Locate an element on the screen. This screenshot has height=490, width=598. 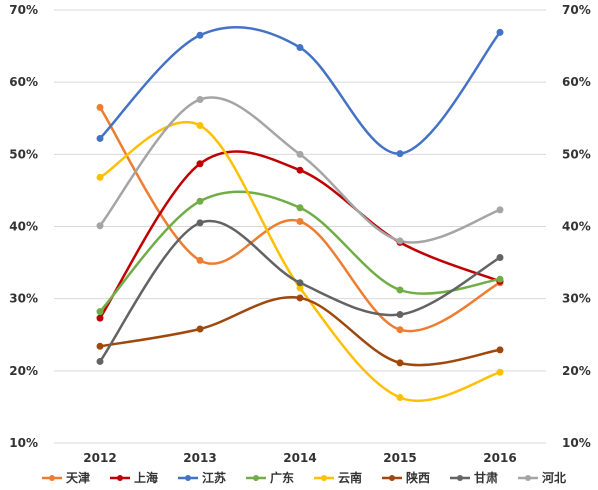
y-tick-label-left: 30% is located at coordinates (23, 299).